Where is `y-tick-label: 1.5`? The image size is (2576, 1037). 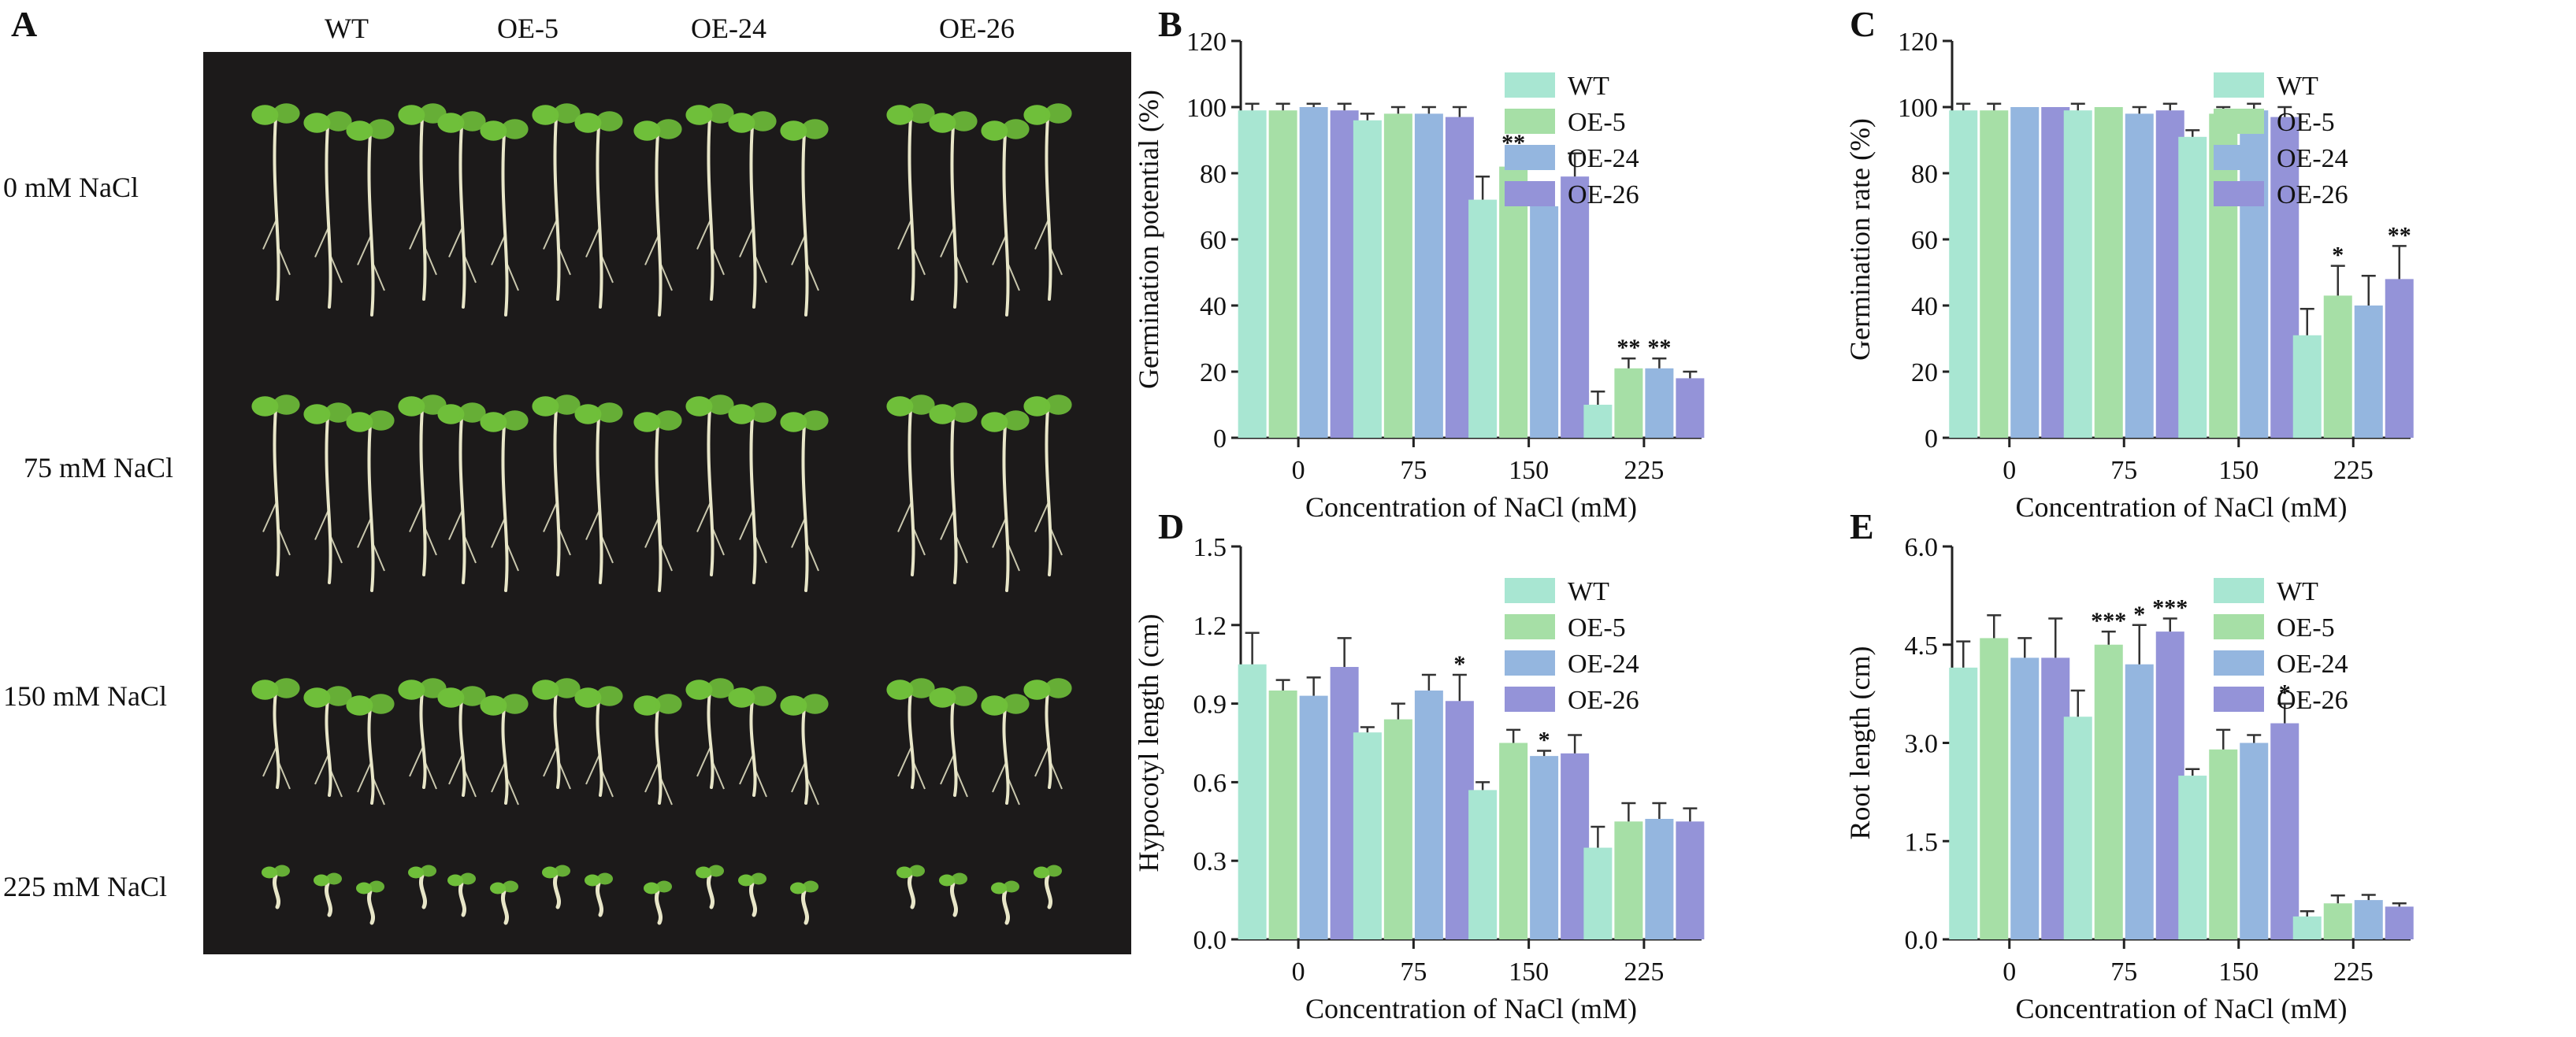
y-tick-label: 1.5 is located at coordinates (1922, 842).